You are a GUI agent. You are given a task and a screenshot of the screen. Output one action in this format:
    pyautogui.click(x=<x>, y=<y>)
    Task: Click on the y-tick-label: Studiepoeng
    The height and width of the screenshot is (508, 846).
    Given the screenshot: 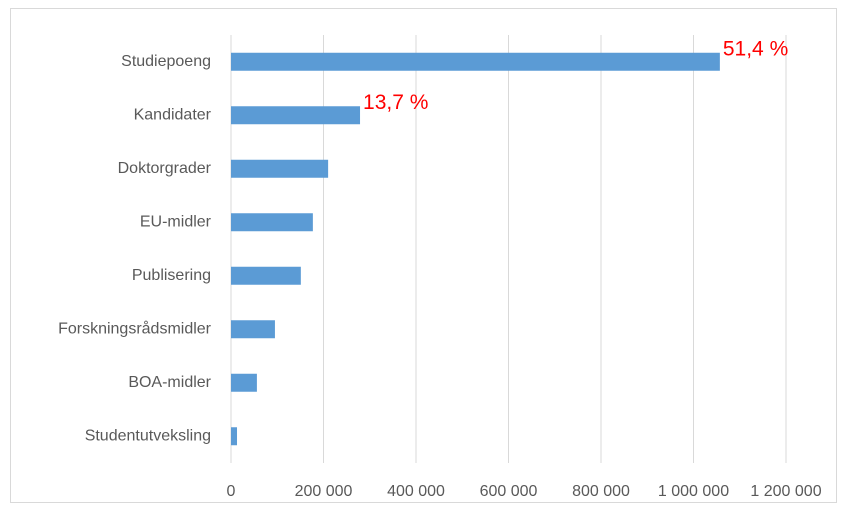 What is the action you would take?
    pyautogui.click(x=166, y=61)
    